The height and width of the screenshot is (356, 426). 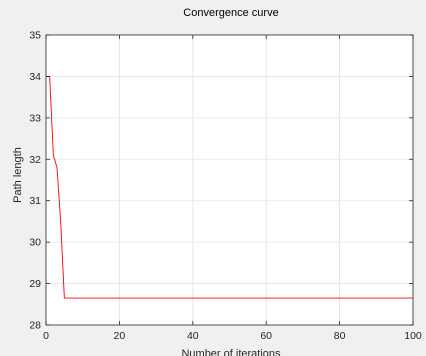 I want to click on y-tick-label: 31, so click(x=35, y=201).